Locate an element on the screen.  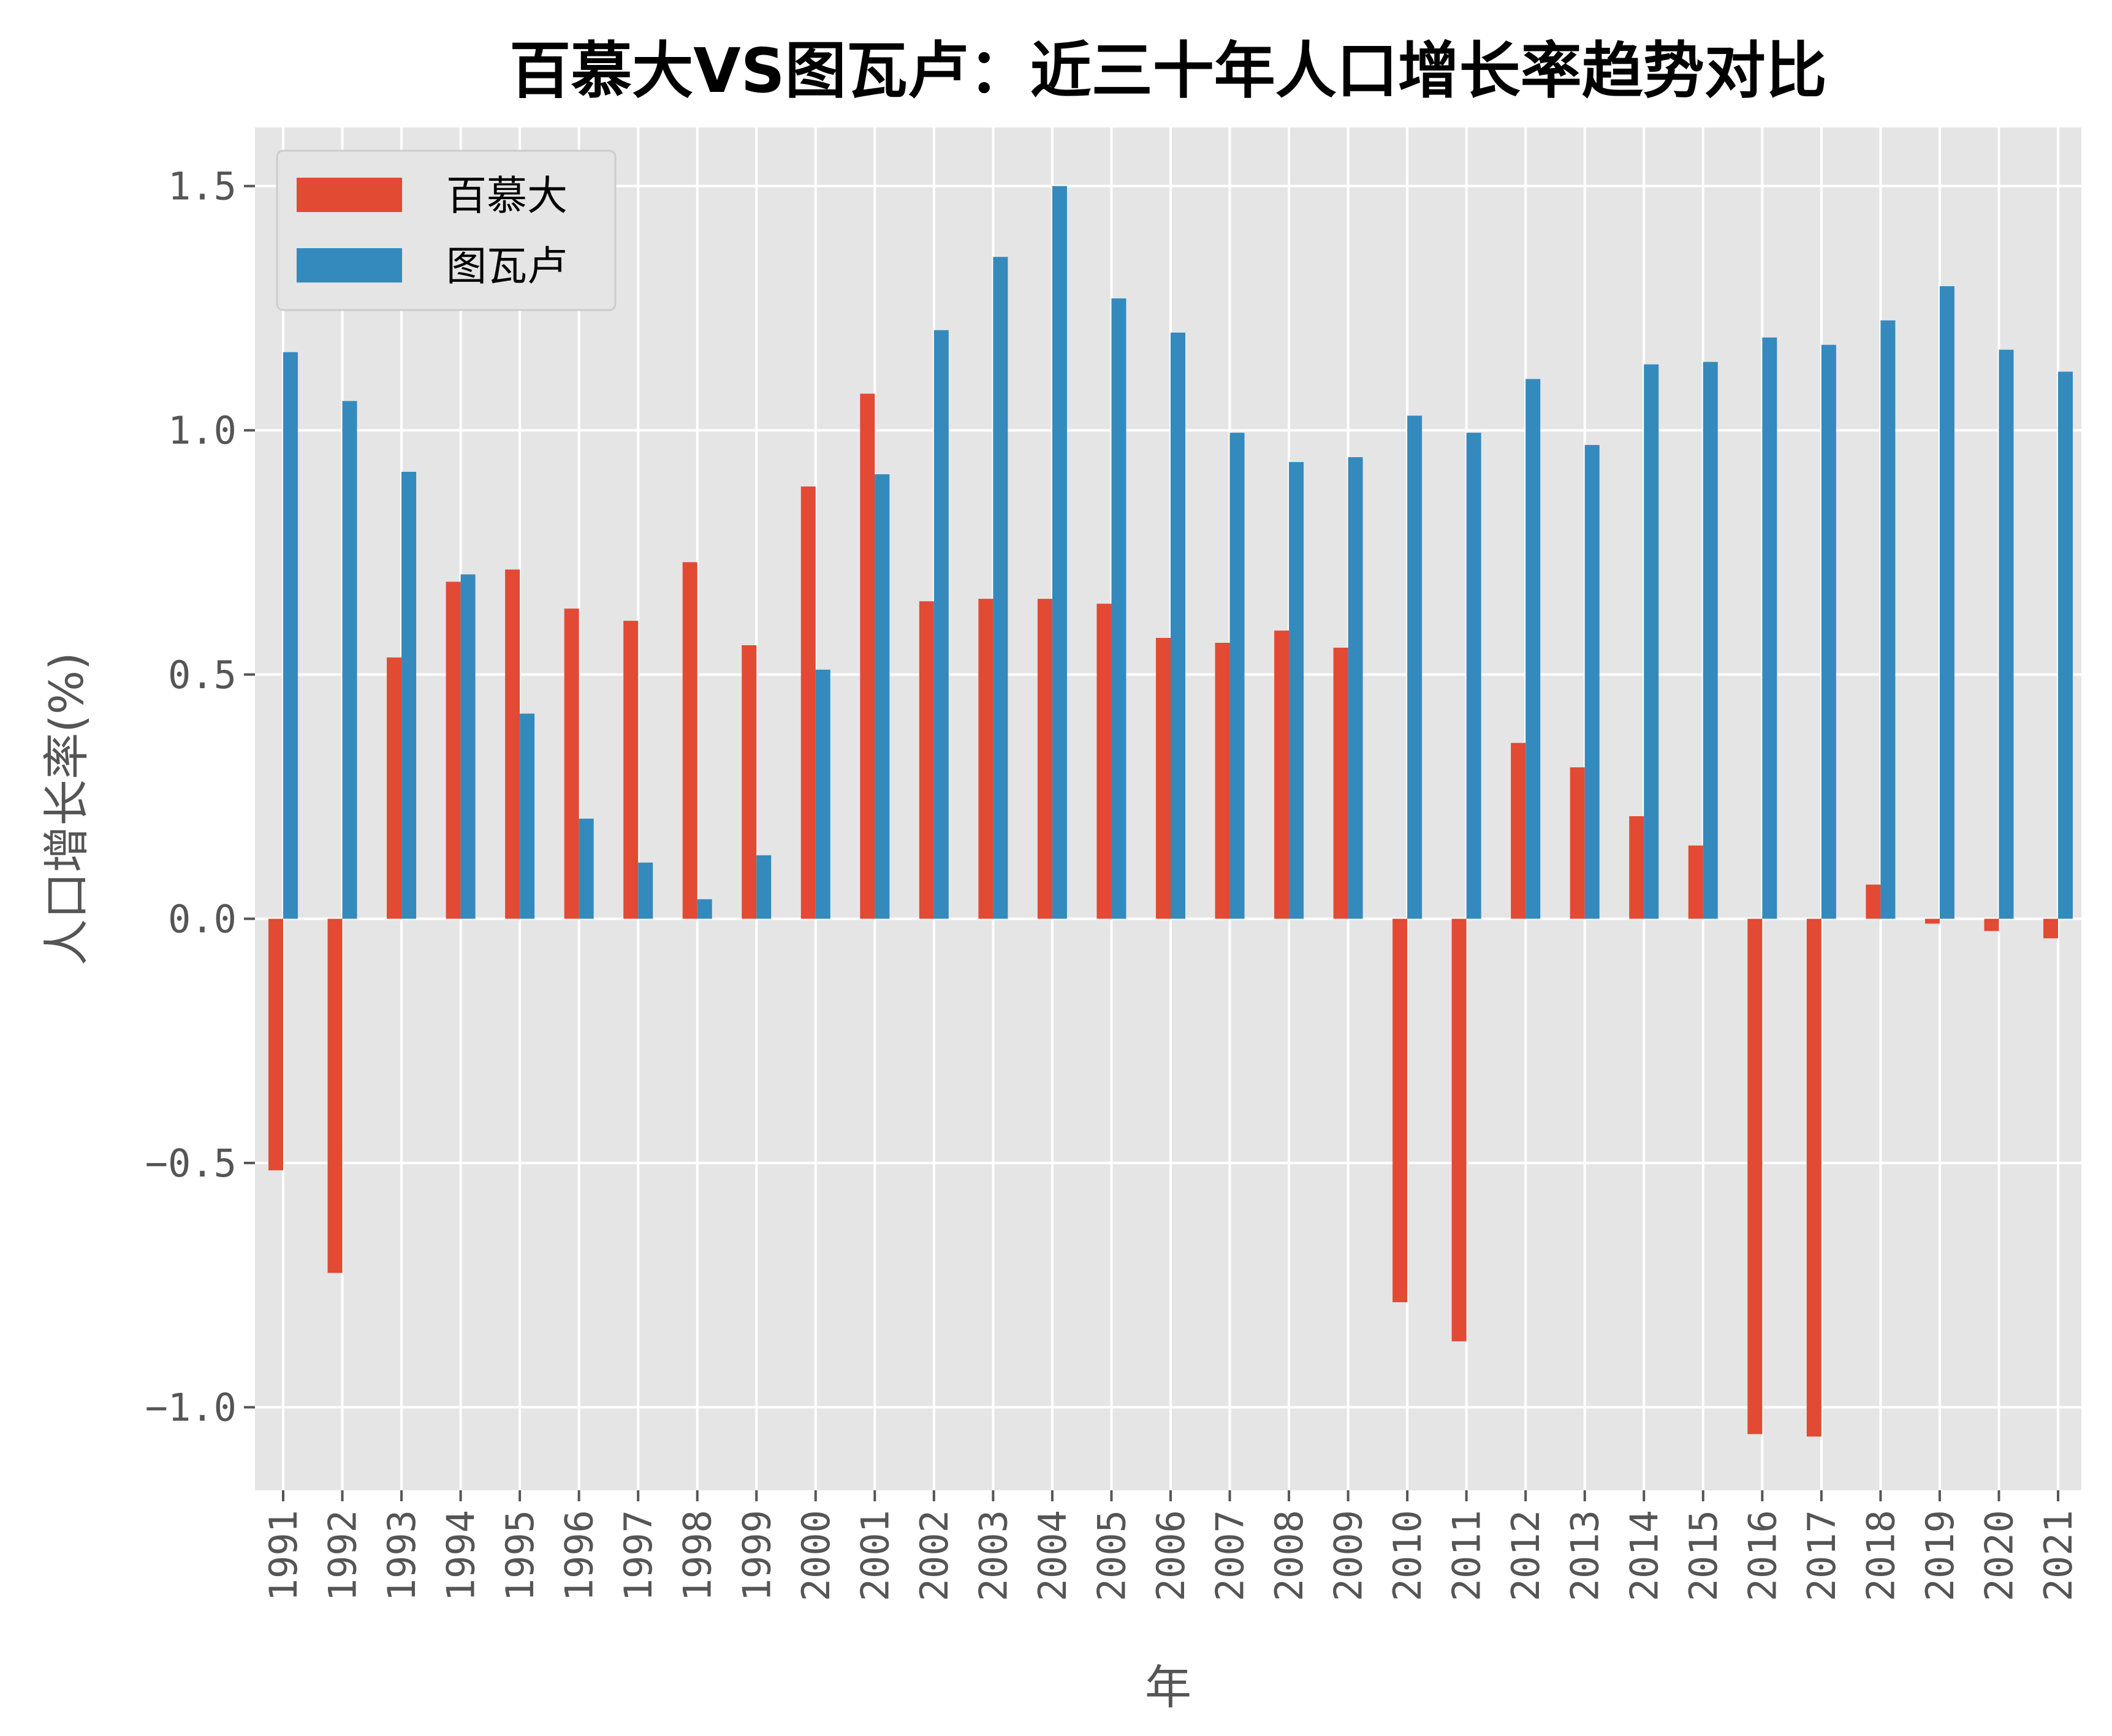
x-tick-label: 2003 is located at coordinates (993, 1555).